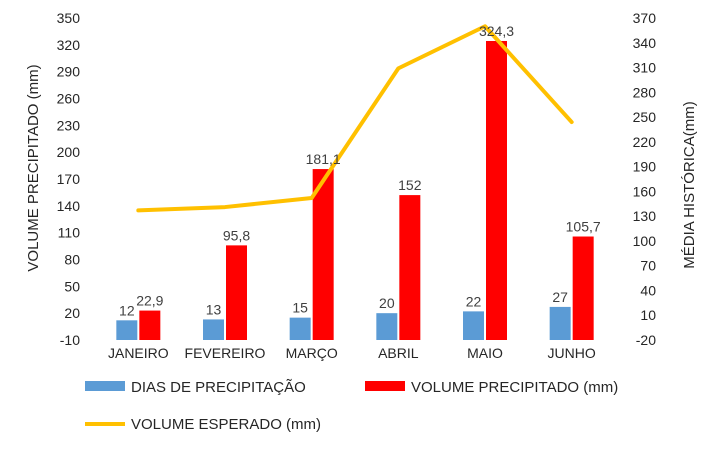  I want to click on legend-label-volume-esperado: VOLUME ESPERADO (mm), so click(226, 424).